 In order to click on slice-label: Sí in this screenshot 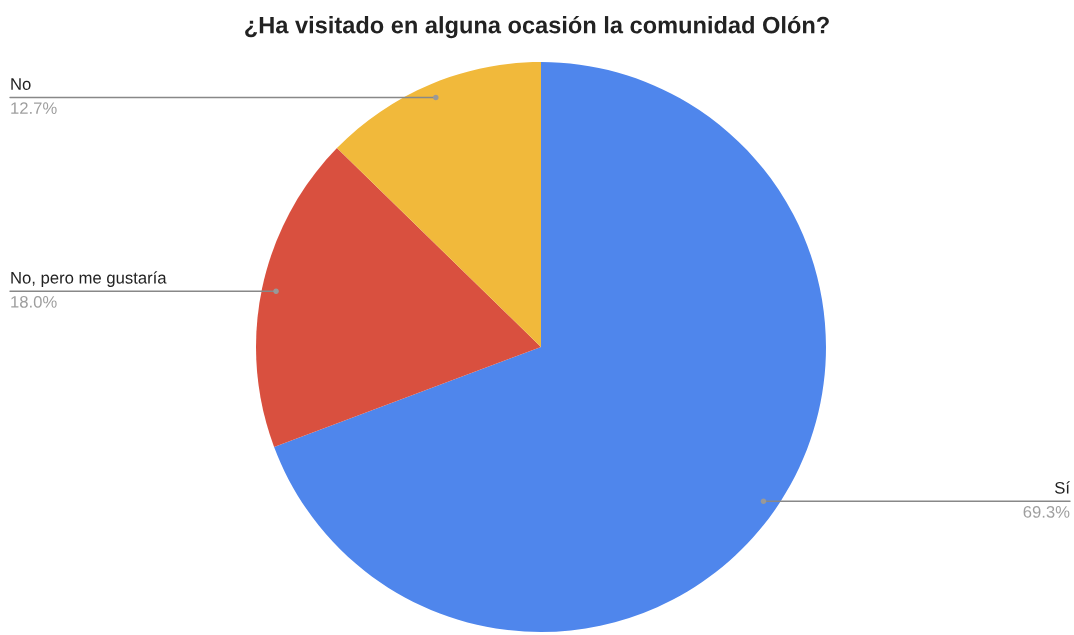, I will do `click(1062, 487)`.